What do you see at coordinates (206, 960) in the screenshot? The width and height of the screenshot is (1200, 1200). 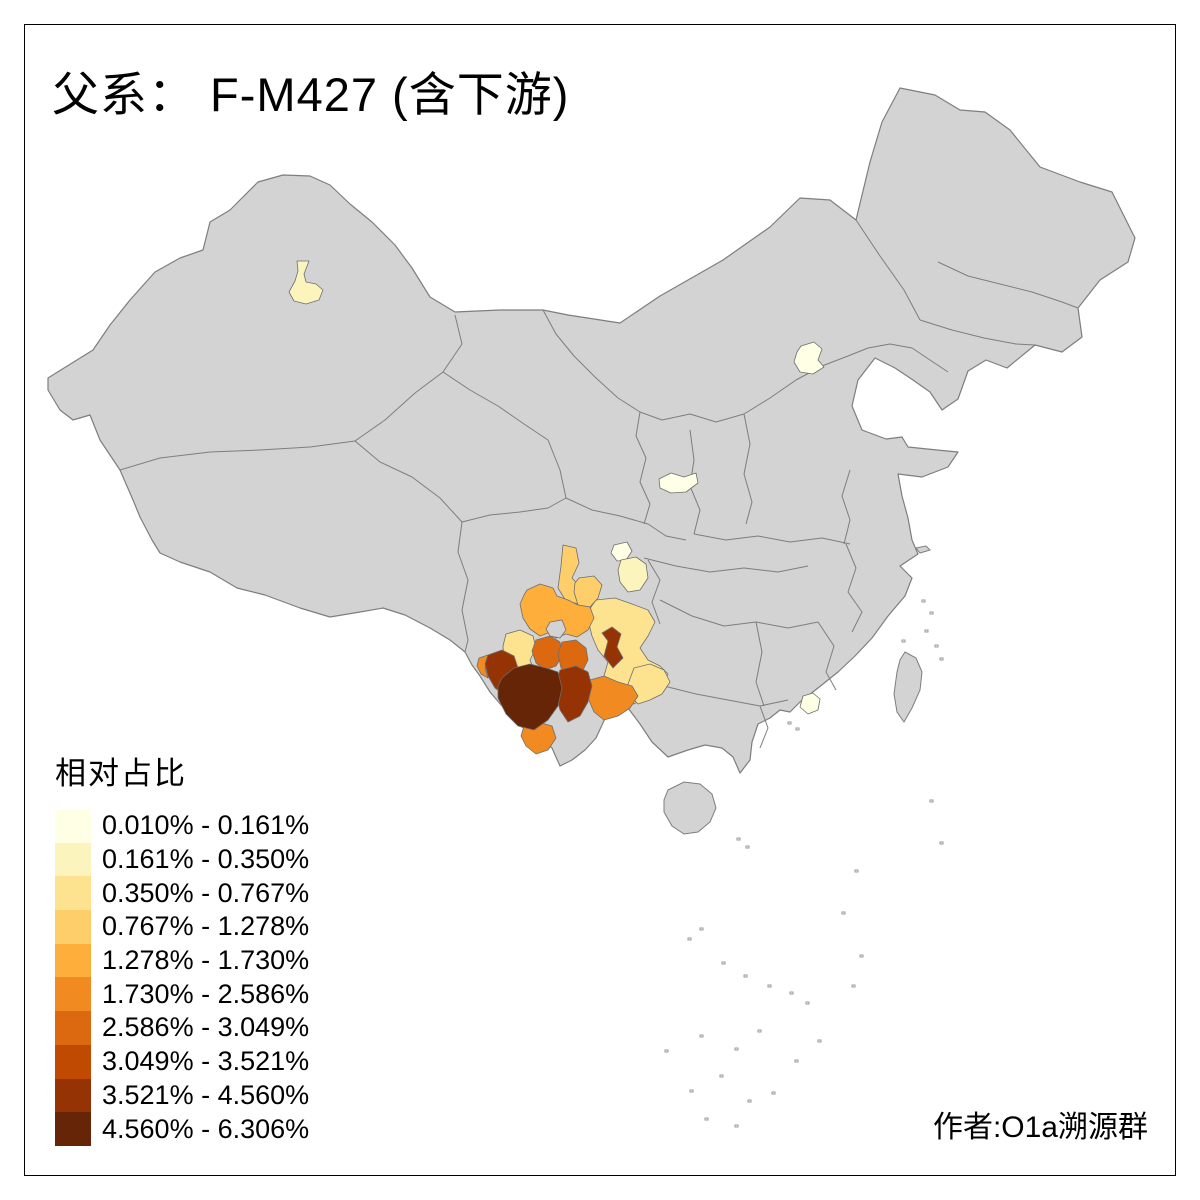 I see `legend-label: 1.278% - 1.730%` at bounding box center [206, 960].